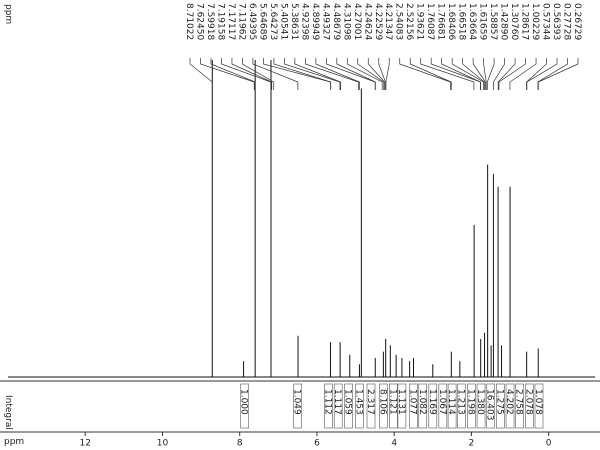  Describe the element at coordinates (392, 402) in the screenshot. I see `integral-value: 1.121` at that location.